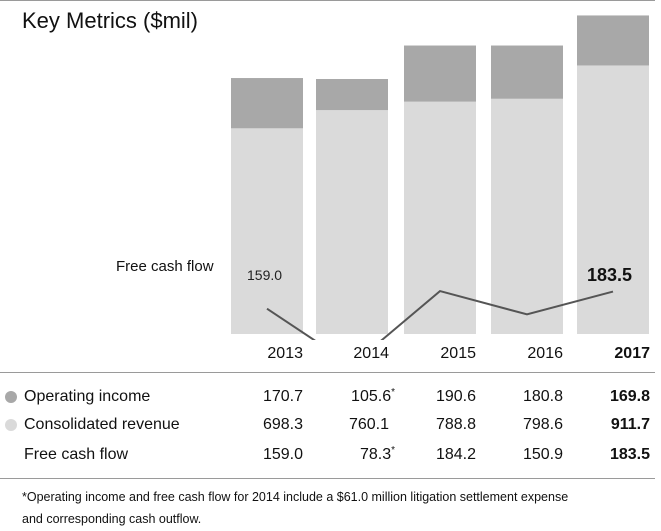 The image size is (661, 531). Describe the element at coordinates (629, 454) in the screenshot. I see `table-cell: 183.5` at that location.